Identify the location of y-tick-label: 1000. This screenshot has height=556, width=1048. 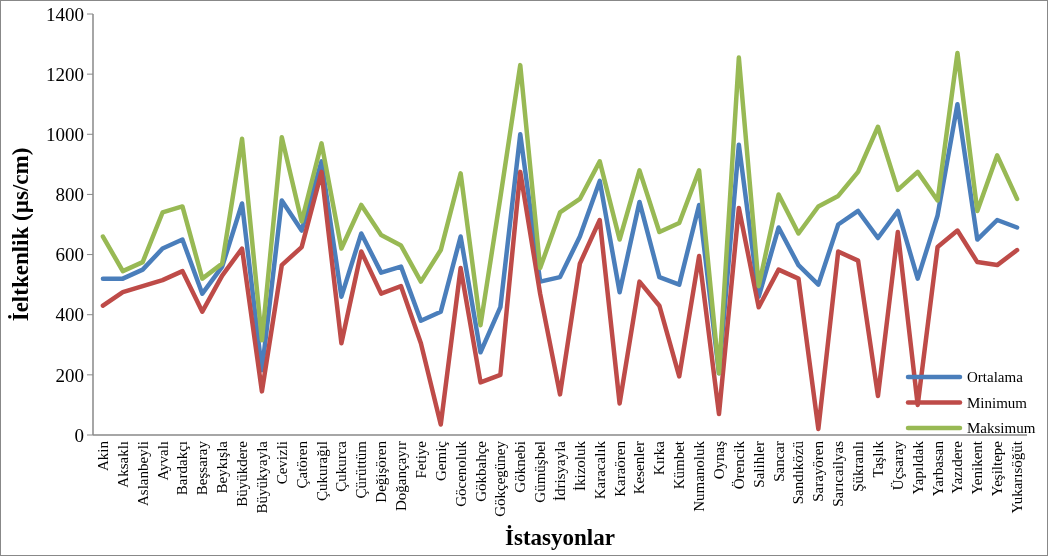
(65, 134).